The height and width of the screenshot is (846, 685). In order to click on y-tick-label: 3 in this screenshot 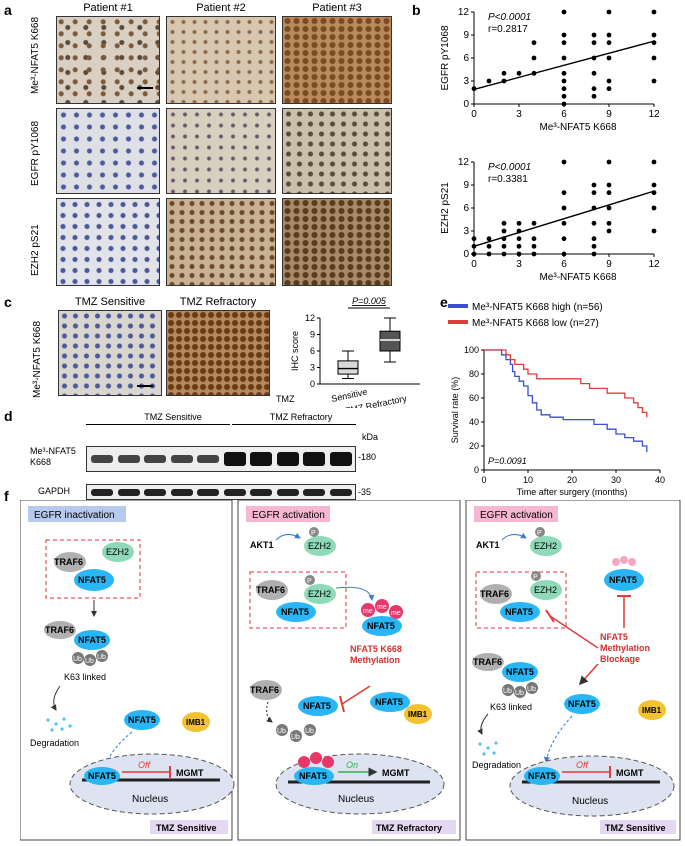, I will do `click(466, 231)`.